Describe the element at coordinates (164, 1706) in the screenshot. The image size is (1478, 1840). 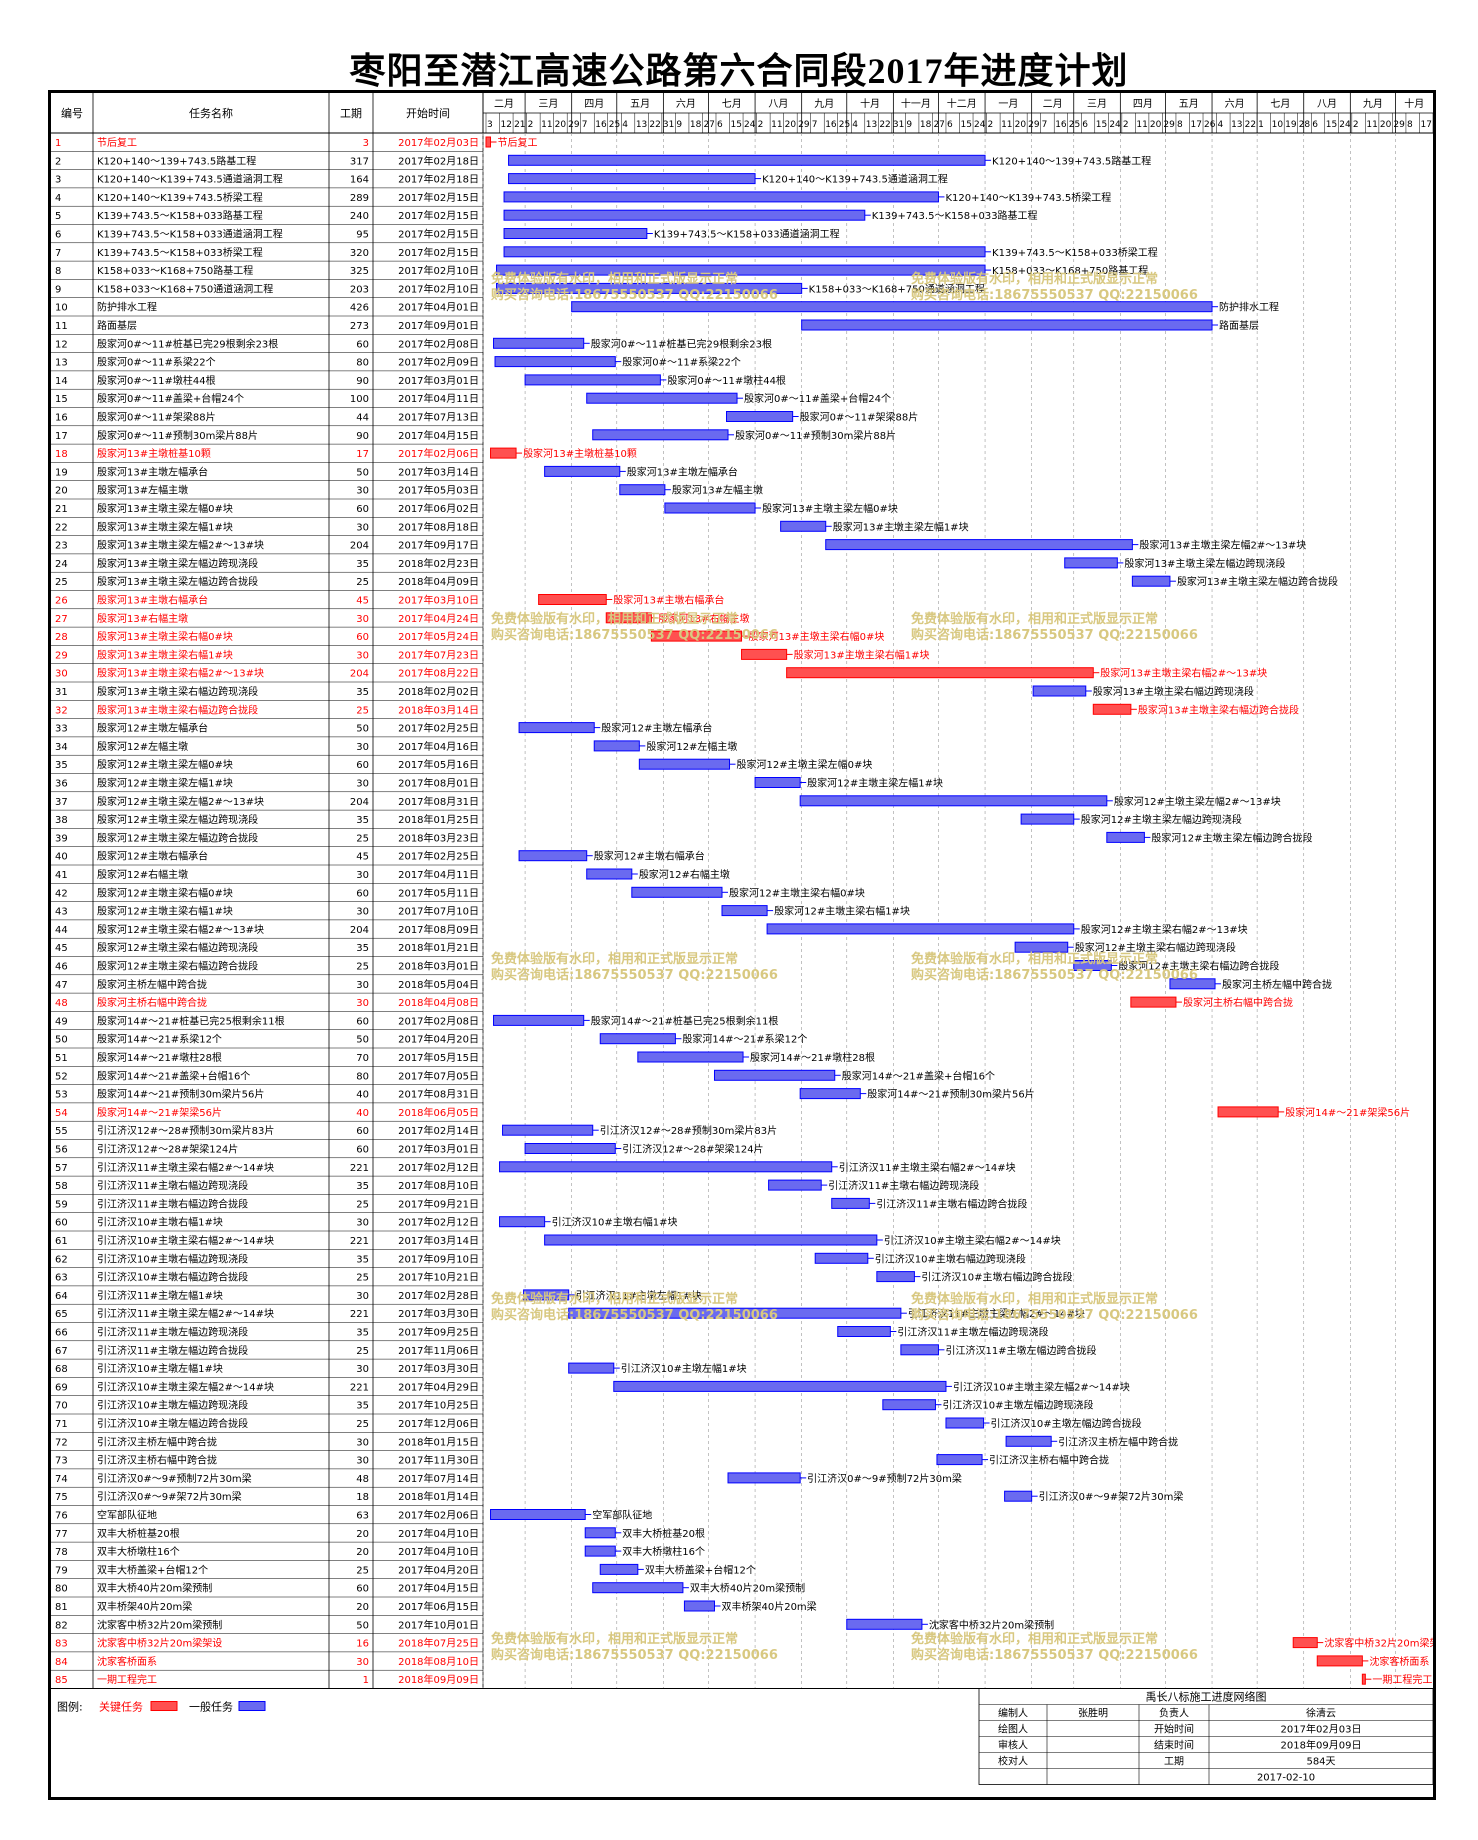
I see `legend-critical-swatch` at that location.